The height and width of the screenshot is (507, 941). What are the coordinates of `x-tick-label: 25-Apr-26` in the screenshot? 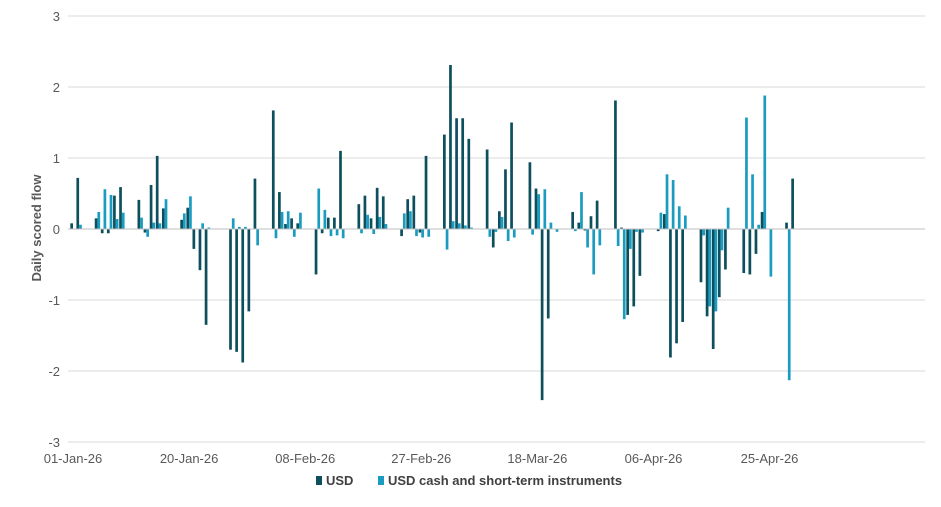 It's located at (770, 458).